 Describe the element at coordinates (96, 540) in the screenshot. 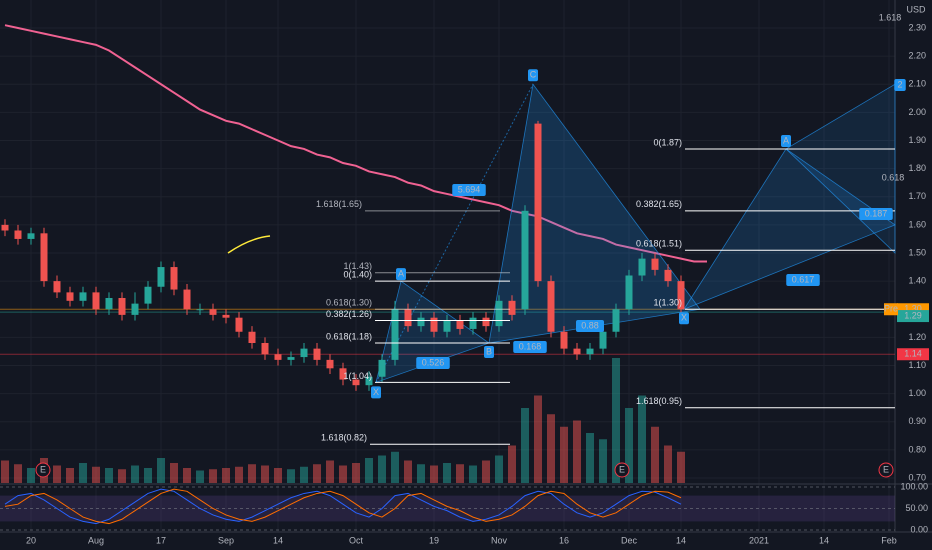

I see `x-tick-label: Aug` at that location.